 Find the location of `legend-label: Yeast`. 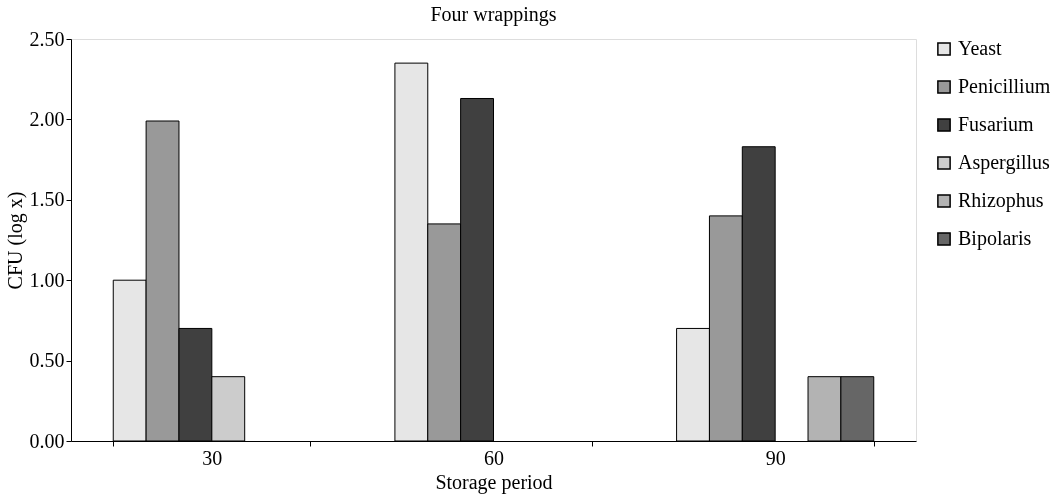

legend-label: Yeast is located at coordinates (980, 48).